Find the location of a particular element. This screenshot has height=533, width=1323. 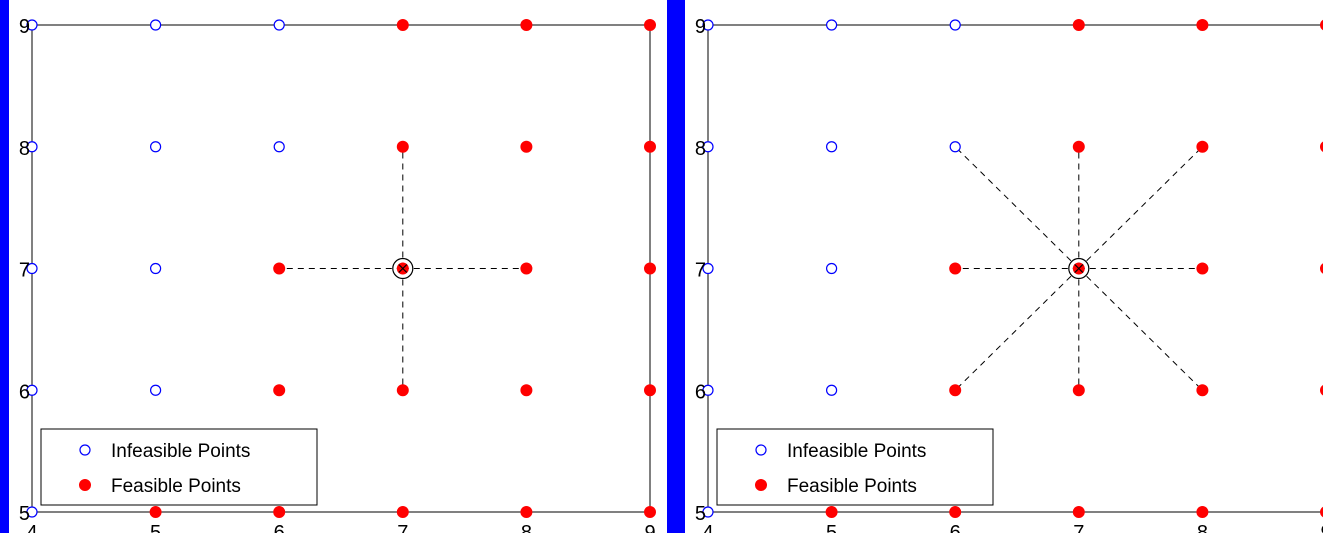

right-center-cross is located at coordinates (1079, 268).